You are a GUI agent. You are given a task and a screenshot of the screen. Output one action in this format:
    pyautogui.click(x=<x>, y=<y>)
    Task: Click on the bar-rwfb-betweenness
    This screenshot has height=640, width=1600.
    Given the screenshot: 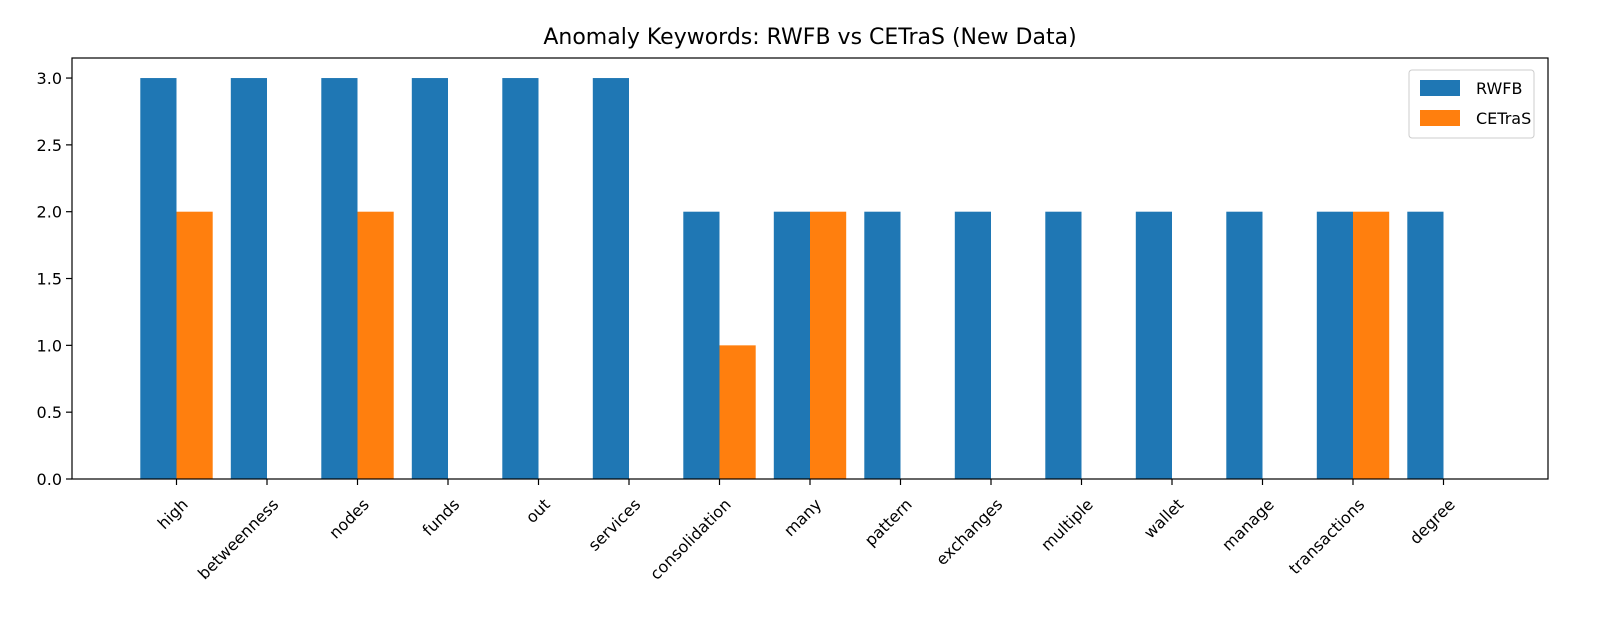 What is the action you would take?
    pyautogui.click(x=248, y=279)
    